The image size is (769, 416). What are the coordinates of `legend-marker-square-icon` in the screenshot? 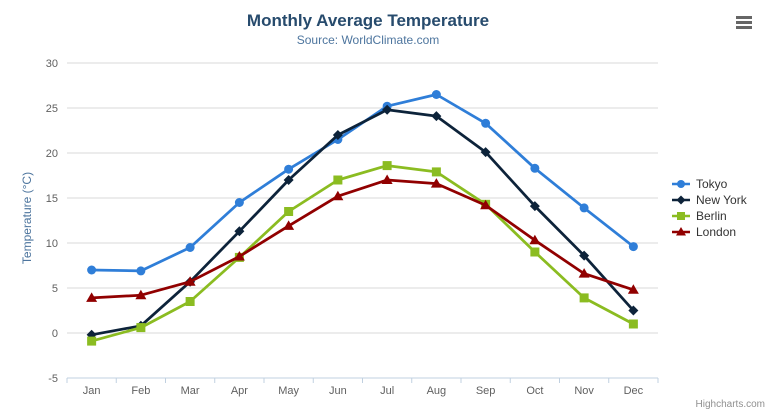 It's located at (681, 215).